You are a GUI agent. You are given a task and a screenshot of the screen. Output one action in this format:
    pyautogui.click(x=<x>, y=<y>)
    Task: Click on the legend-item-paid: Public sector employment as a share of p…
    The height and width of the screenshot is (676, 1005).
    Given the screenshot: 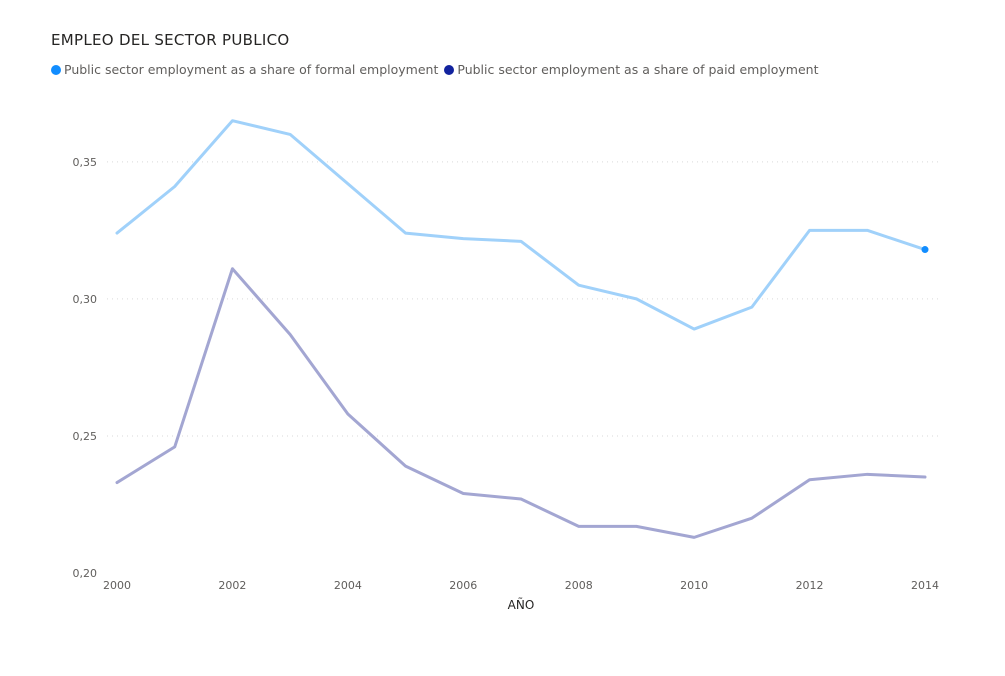 What is the action you would take?
    pyautogui.click(x=631, y=69)
    